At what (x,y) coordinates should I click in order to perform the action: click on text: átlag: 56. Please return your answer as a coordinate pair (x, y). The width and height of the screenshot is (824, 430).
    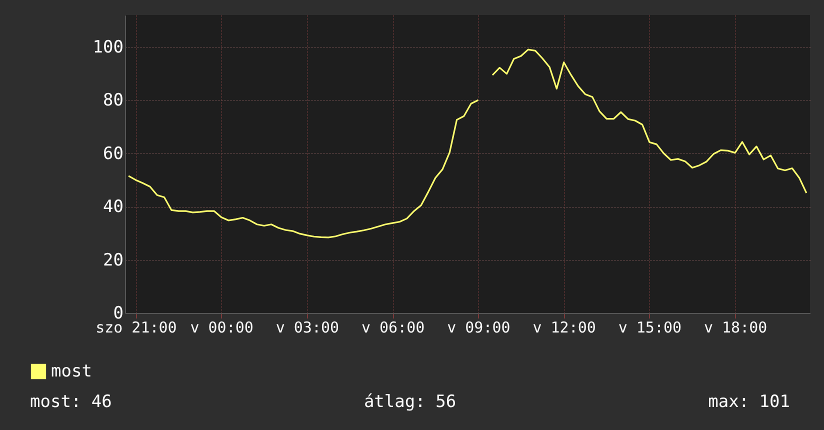
    Looking at the image, I should click on (410, 402).